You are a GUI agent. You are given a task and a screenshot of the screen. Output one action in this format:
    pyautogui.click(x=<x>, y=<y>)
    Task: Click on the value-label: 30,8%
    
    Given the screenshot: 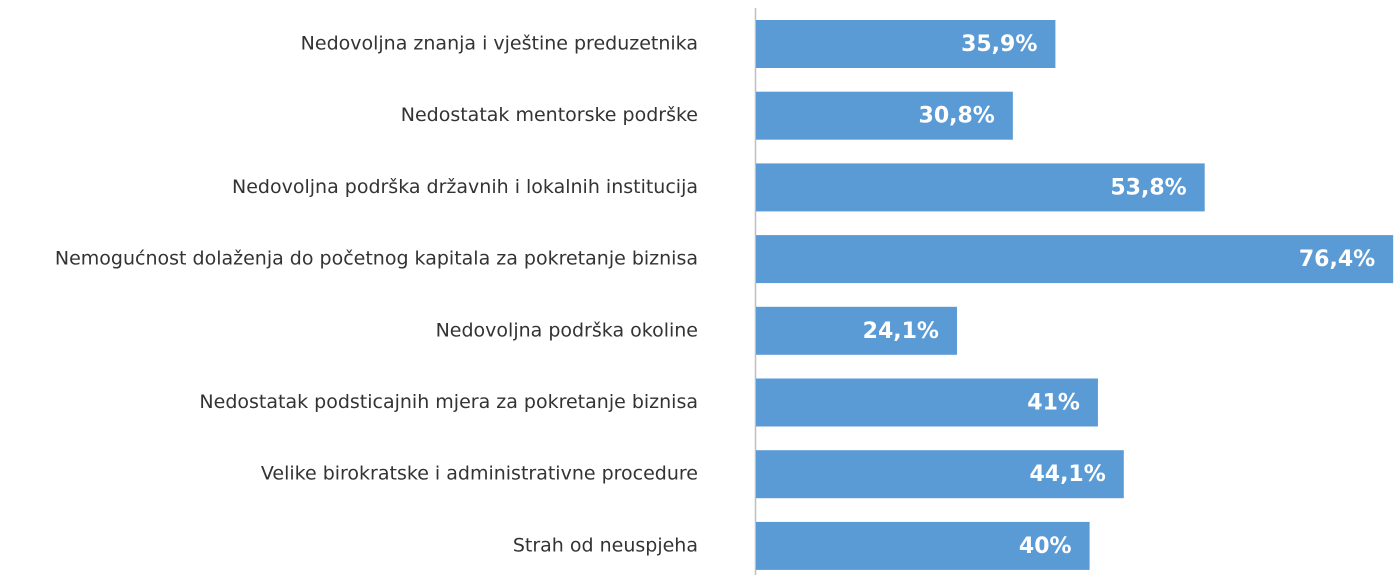 What is the action you would take?
    pyautogui.click(x=957, y=116)
    